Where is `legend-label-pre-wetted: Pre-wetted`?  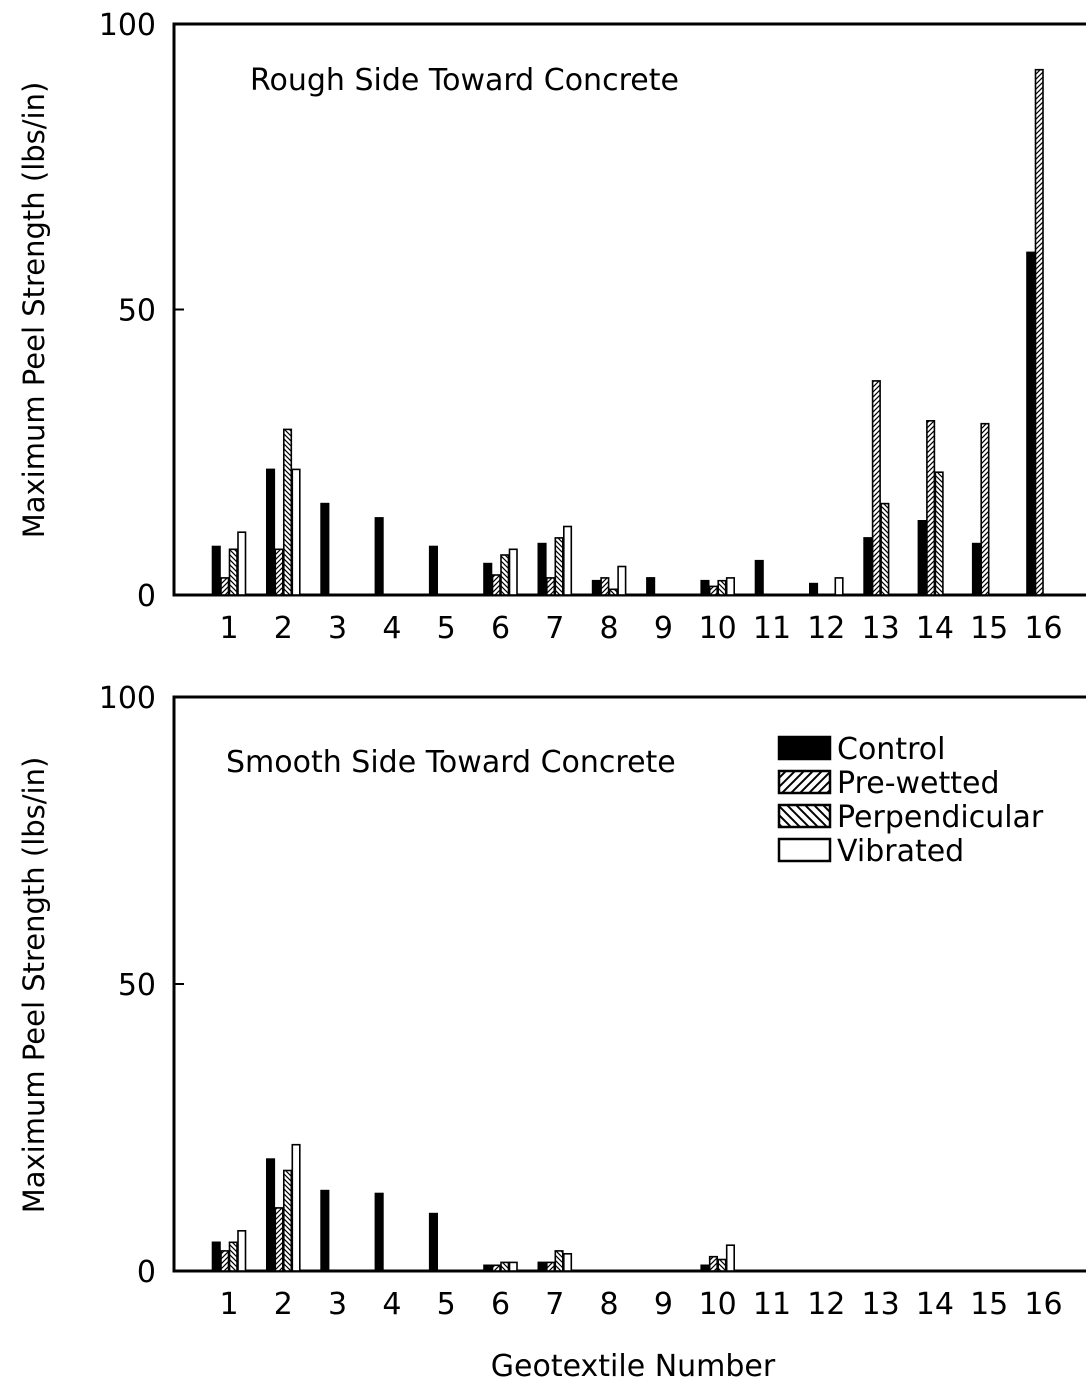
legend-label-pre-wetted: Pre-wetted is located at coordinates (918, 783).